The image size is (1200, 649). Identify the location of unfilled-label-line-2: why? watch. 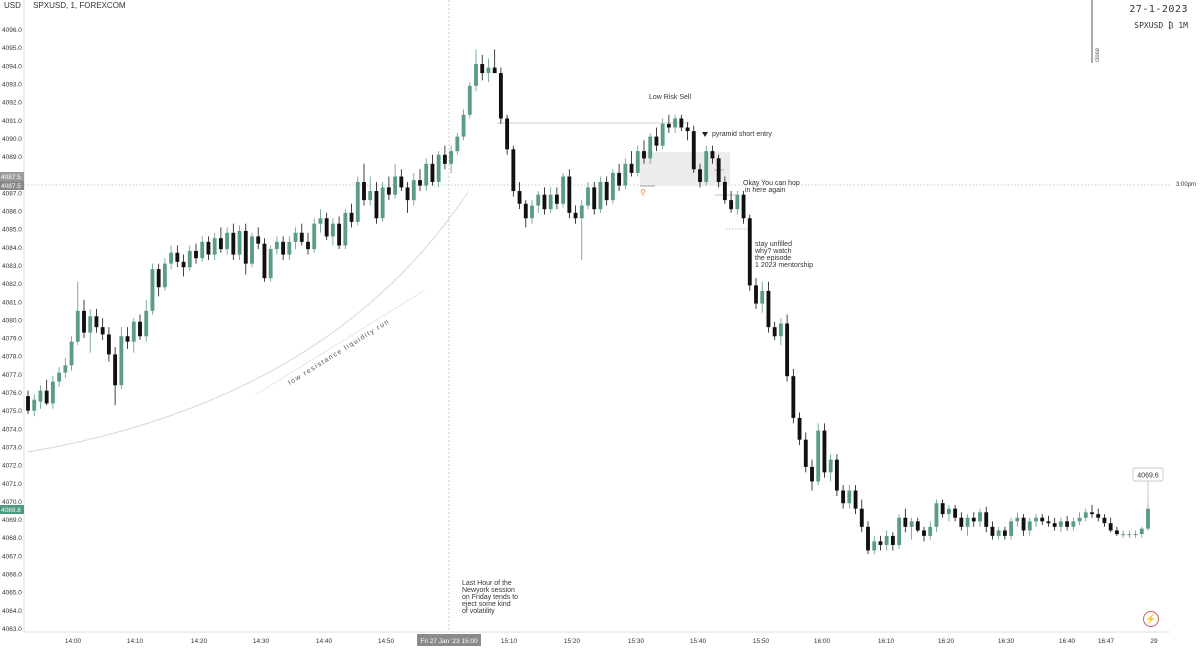
(773, 251).